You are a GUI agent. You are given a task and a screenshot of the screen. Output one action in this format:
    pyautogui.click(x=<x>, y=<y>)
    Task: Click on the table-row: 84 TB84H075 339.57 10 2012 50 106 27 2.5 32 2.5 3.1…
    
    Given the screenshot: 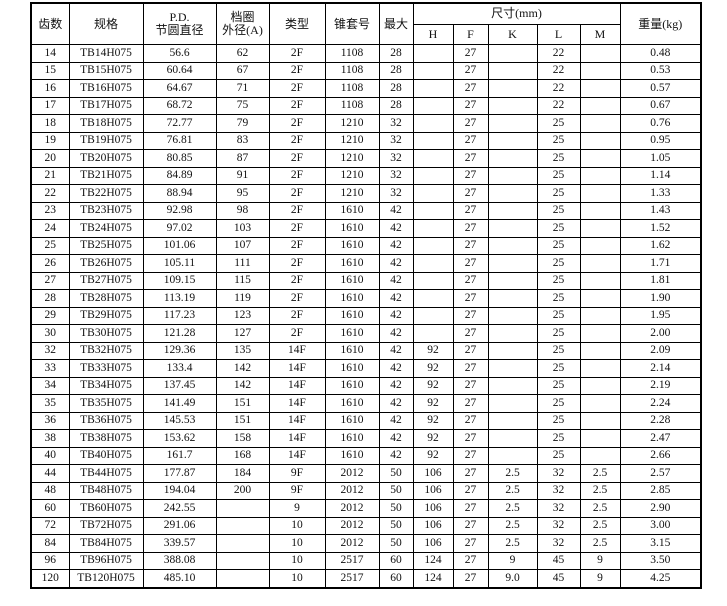 What is the action you would take?
    pyautogui.click(x=366, y=543)
    